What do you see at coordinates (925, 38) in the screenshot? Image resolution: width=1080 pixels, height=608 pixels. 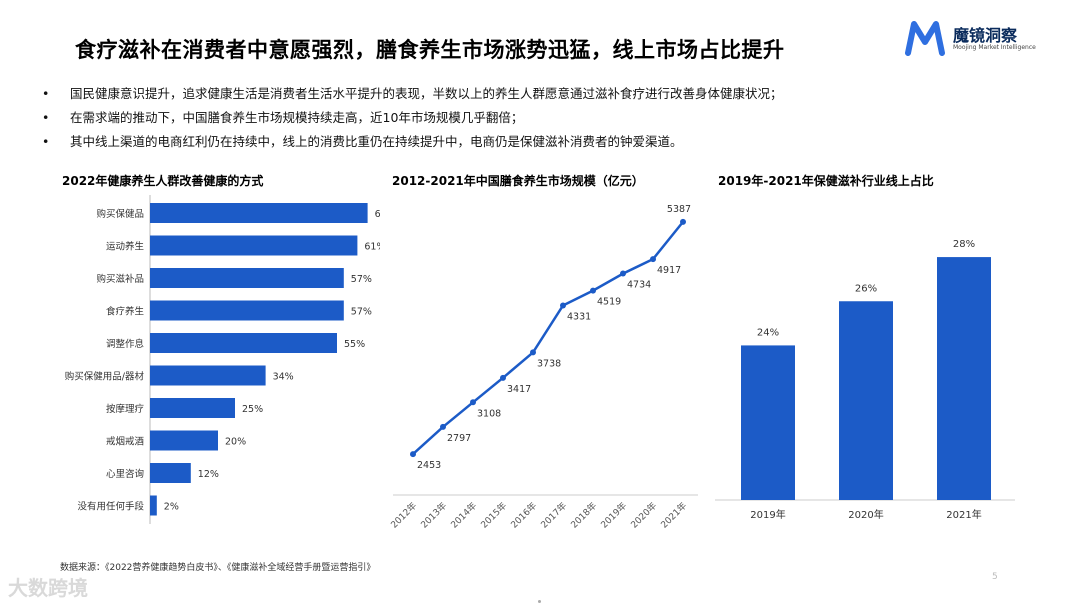 I see `logo-m-icon` at bounding box center [925, 38].